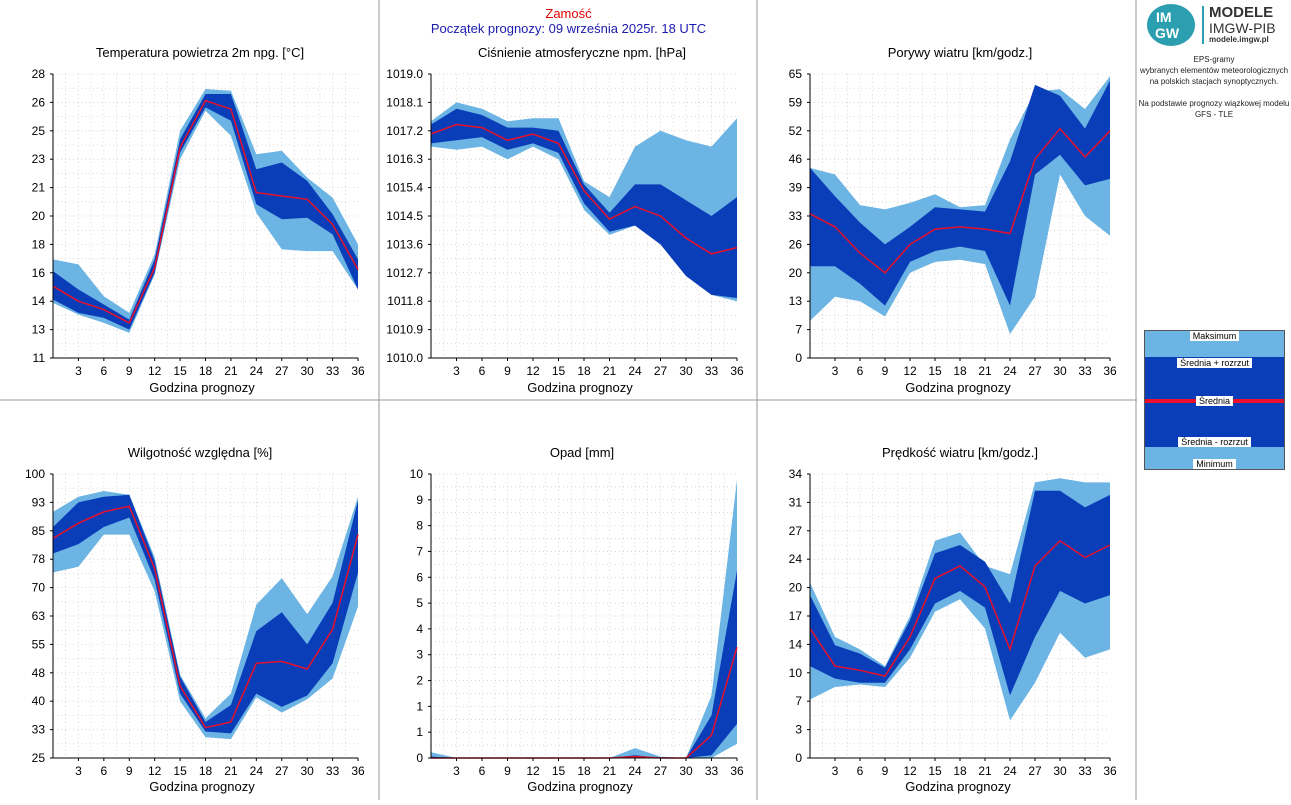 The image size is (1291, 805). I want to click on logo-title: MODELE, so click(1241, 12).